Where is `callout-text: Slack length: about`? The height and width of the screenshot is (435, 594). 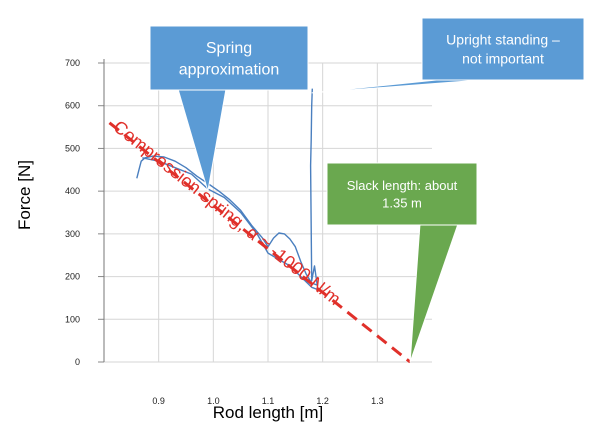
callout-text: Slack length: about is located at coordinates (402, 185).